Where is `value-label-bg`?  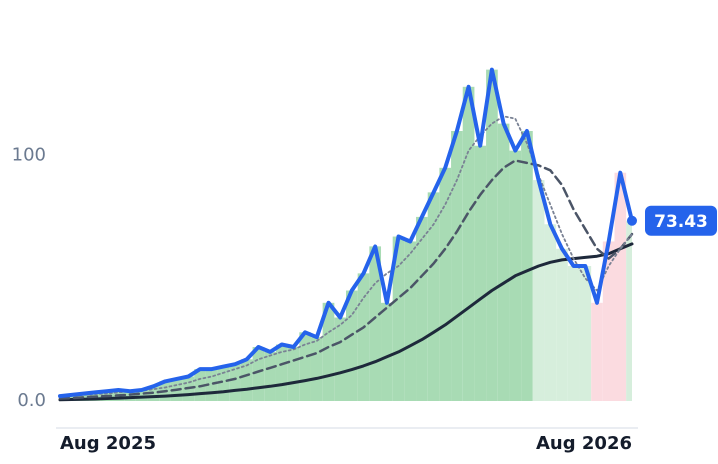 value-label-bg is located at coordinates (681, 220).